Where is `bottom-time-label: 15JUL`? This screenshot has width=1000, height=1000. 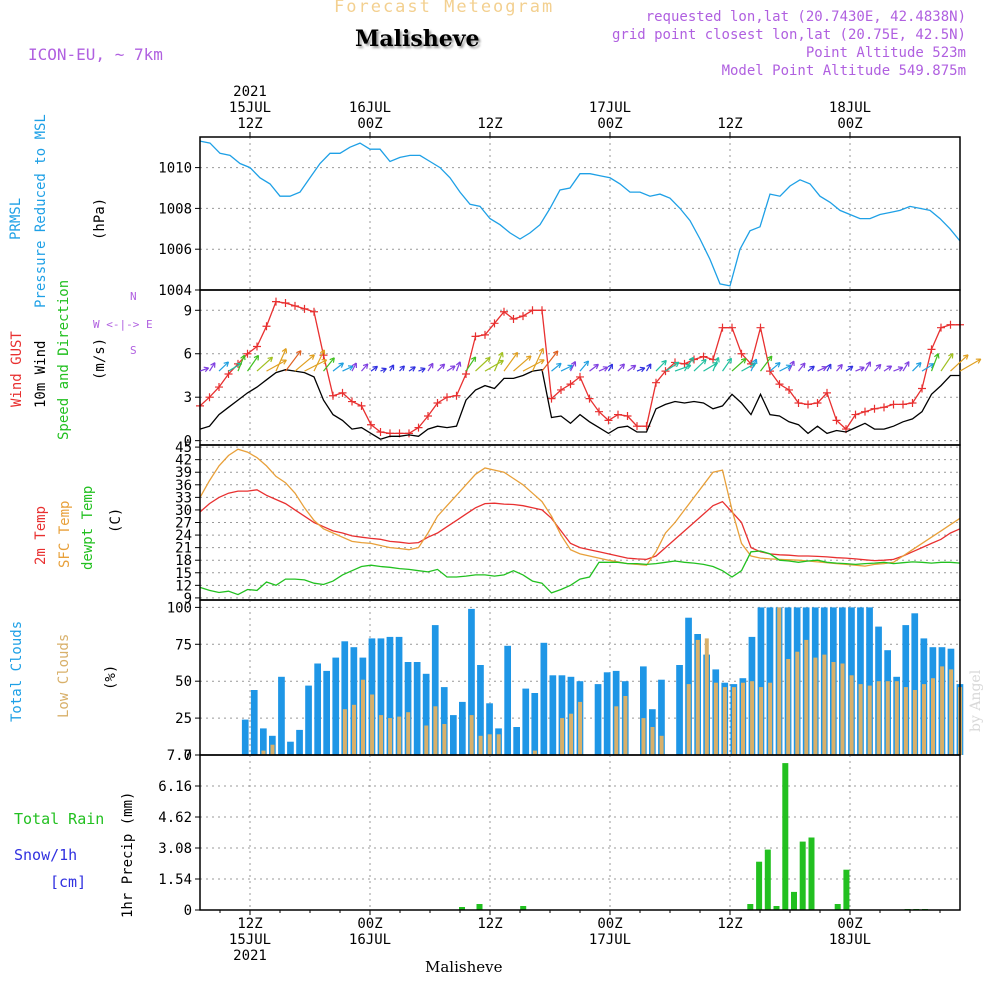 bottom-time-label: 15JUL is located at coordinates (250, 940).